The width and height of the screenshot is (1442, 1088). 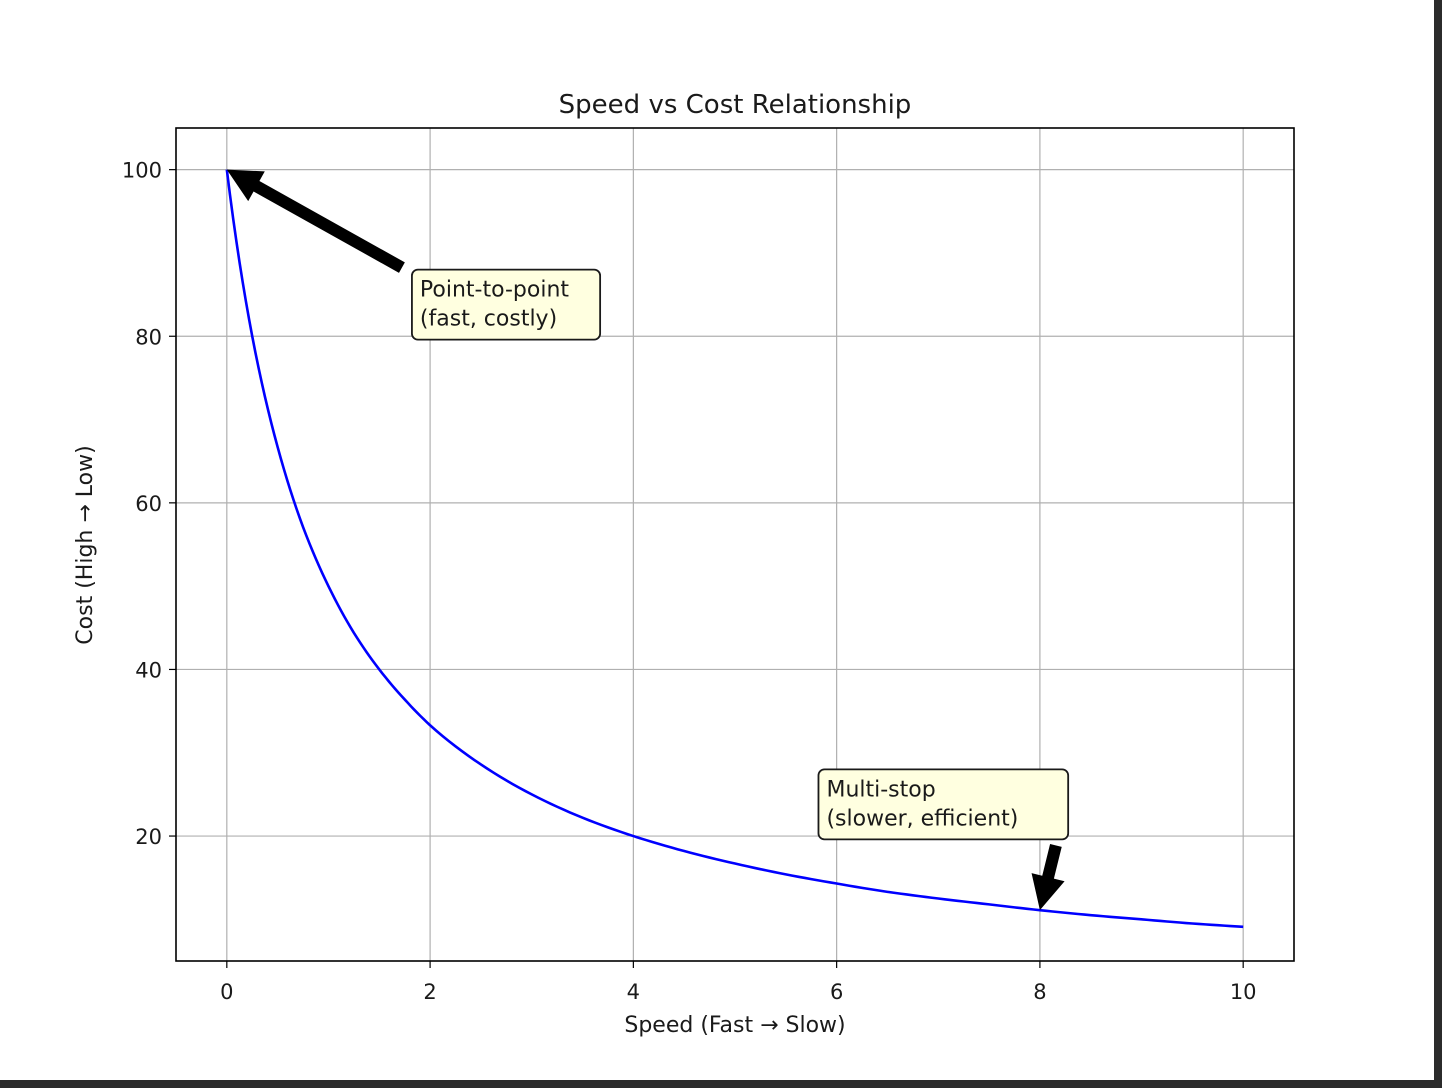 I want to click on y-tick-label-3: 80, so click(x=148, y=337).